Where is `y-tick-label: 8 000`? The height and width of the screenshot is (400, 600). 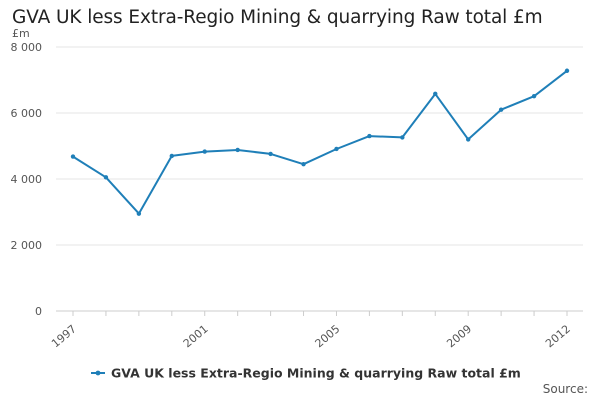
y-tick-label: 8 000 is located at coordinates (27, 47).